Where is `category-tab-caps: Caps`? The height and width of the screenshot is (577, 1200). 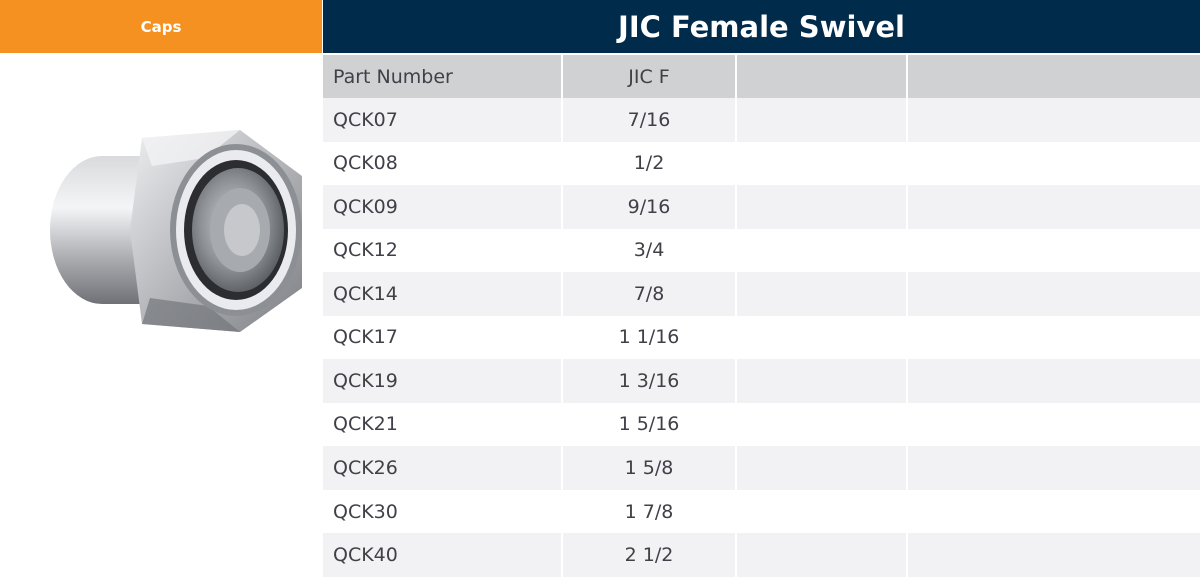
category-tab-caps: Caps is located at coordinates (161, 26).